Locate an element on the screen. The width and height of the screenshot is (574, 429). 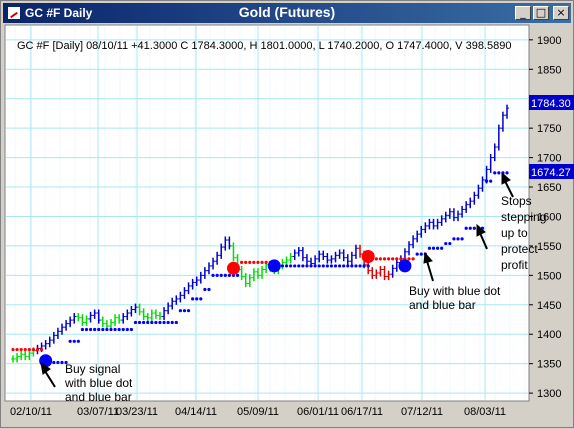
y-tick-label: 1600 is located at coordinates (549, 217).